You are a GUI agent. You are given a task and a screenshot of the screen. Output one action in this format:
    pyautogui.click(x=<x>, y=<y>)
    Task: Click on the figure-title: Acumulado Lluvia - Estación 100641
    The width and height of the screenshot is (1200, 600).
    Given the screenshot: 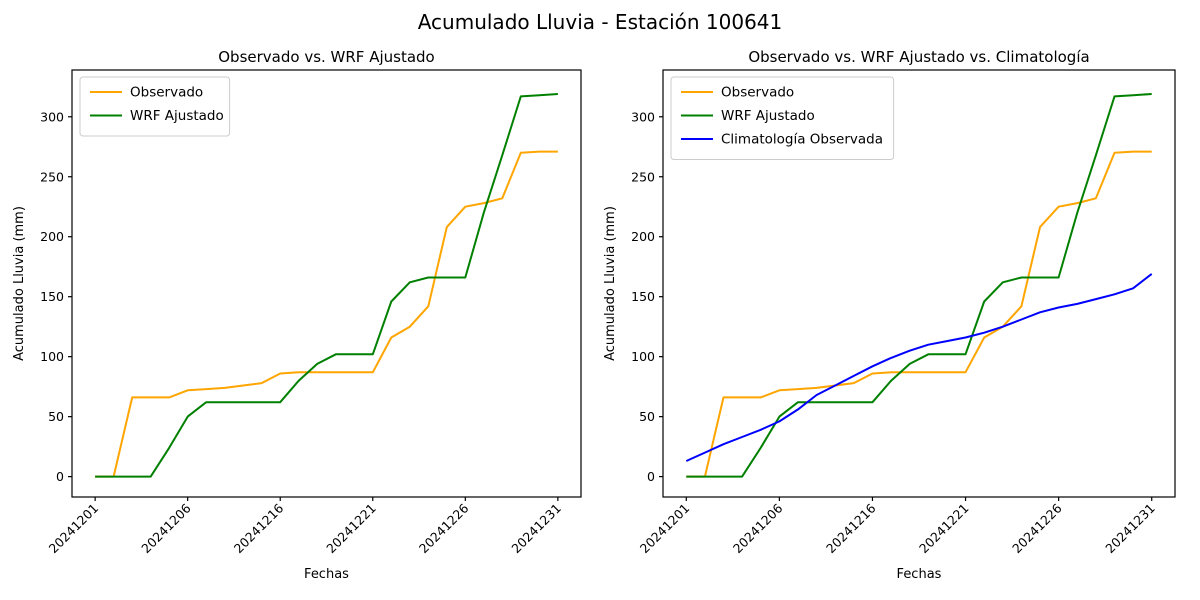 What is the action you would take?
    pyautogui.click(x=600, y=22)
    